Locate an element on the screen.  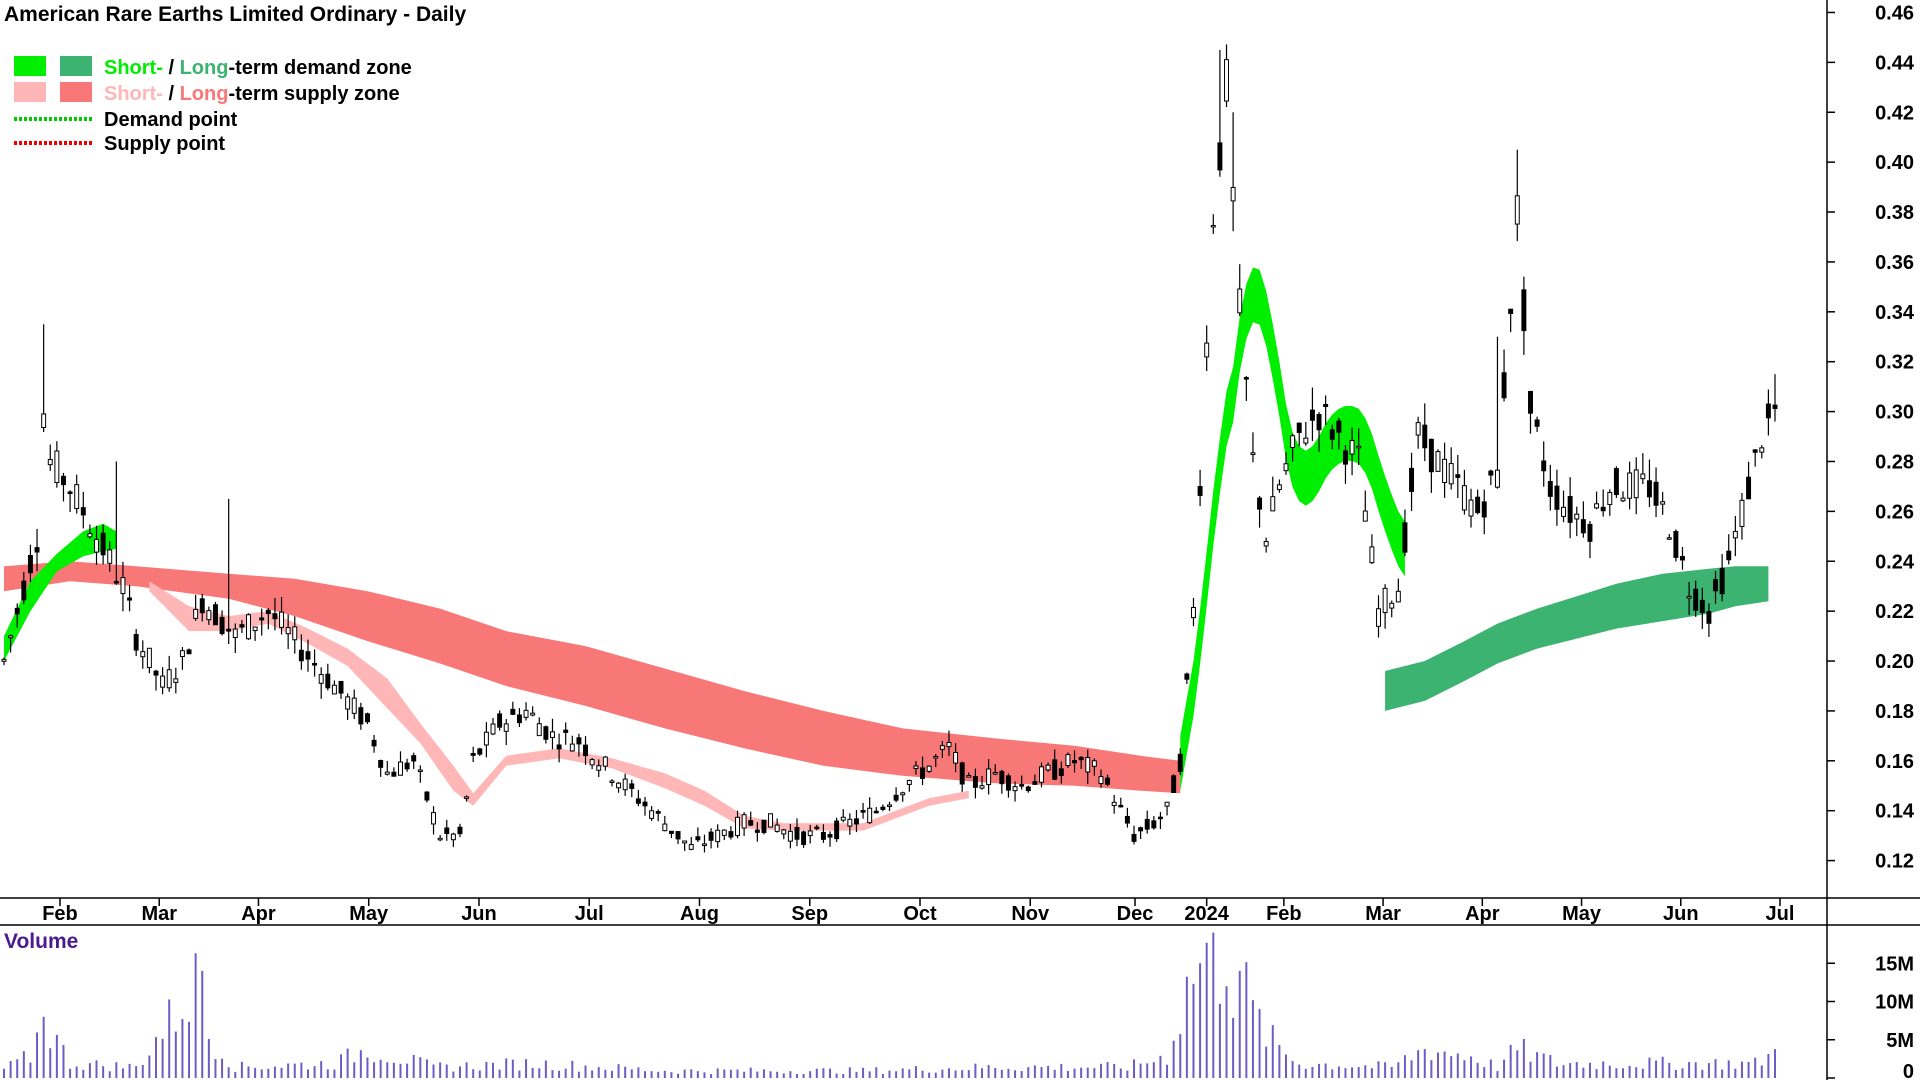
price-tick-label: 0.16 is located at coordinates (1894, 762).